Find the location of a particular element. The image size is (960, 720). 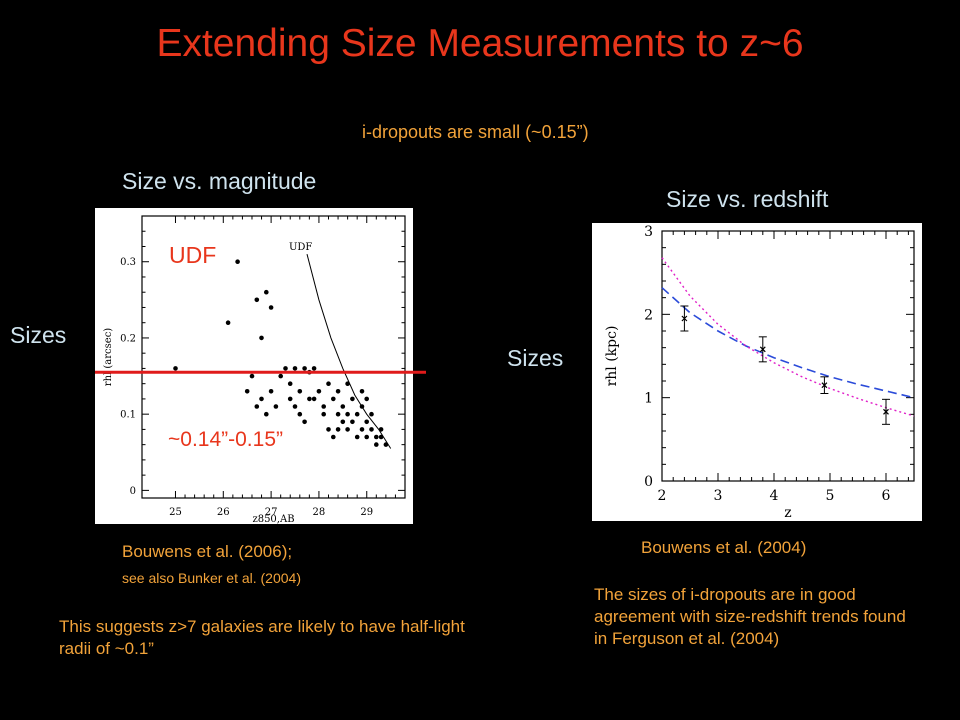

x-tick-label: 2 is located at coordinates (662, 496).